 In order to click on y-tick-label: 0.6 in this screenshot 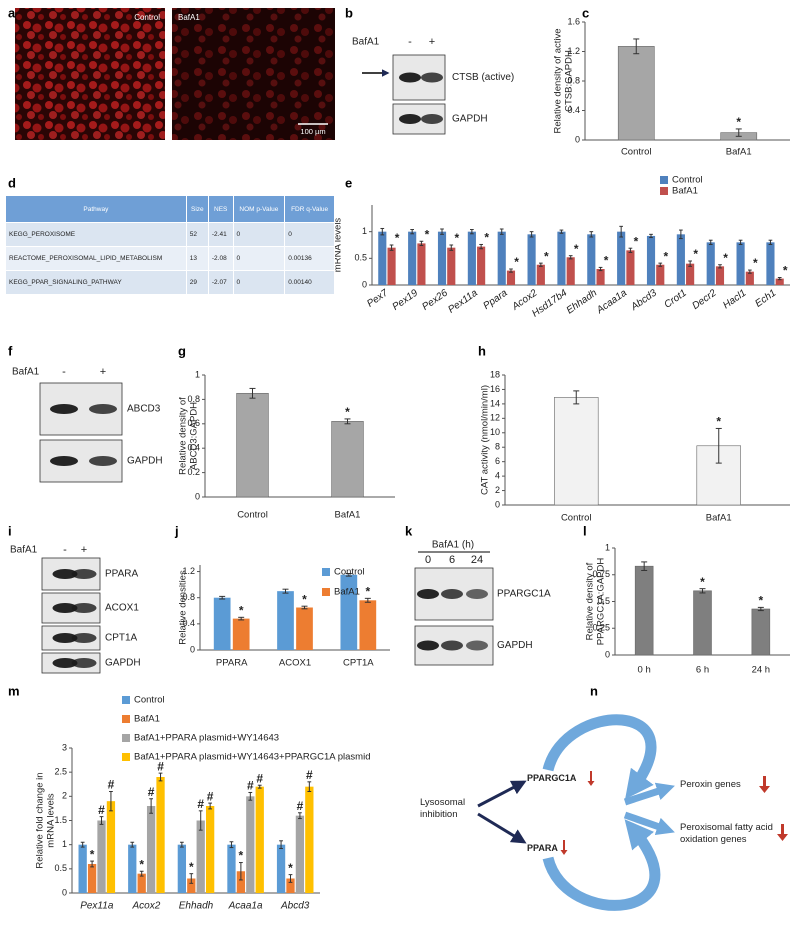, I will do `click(193, 423)`.